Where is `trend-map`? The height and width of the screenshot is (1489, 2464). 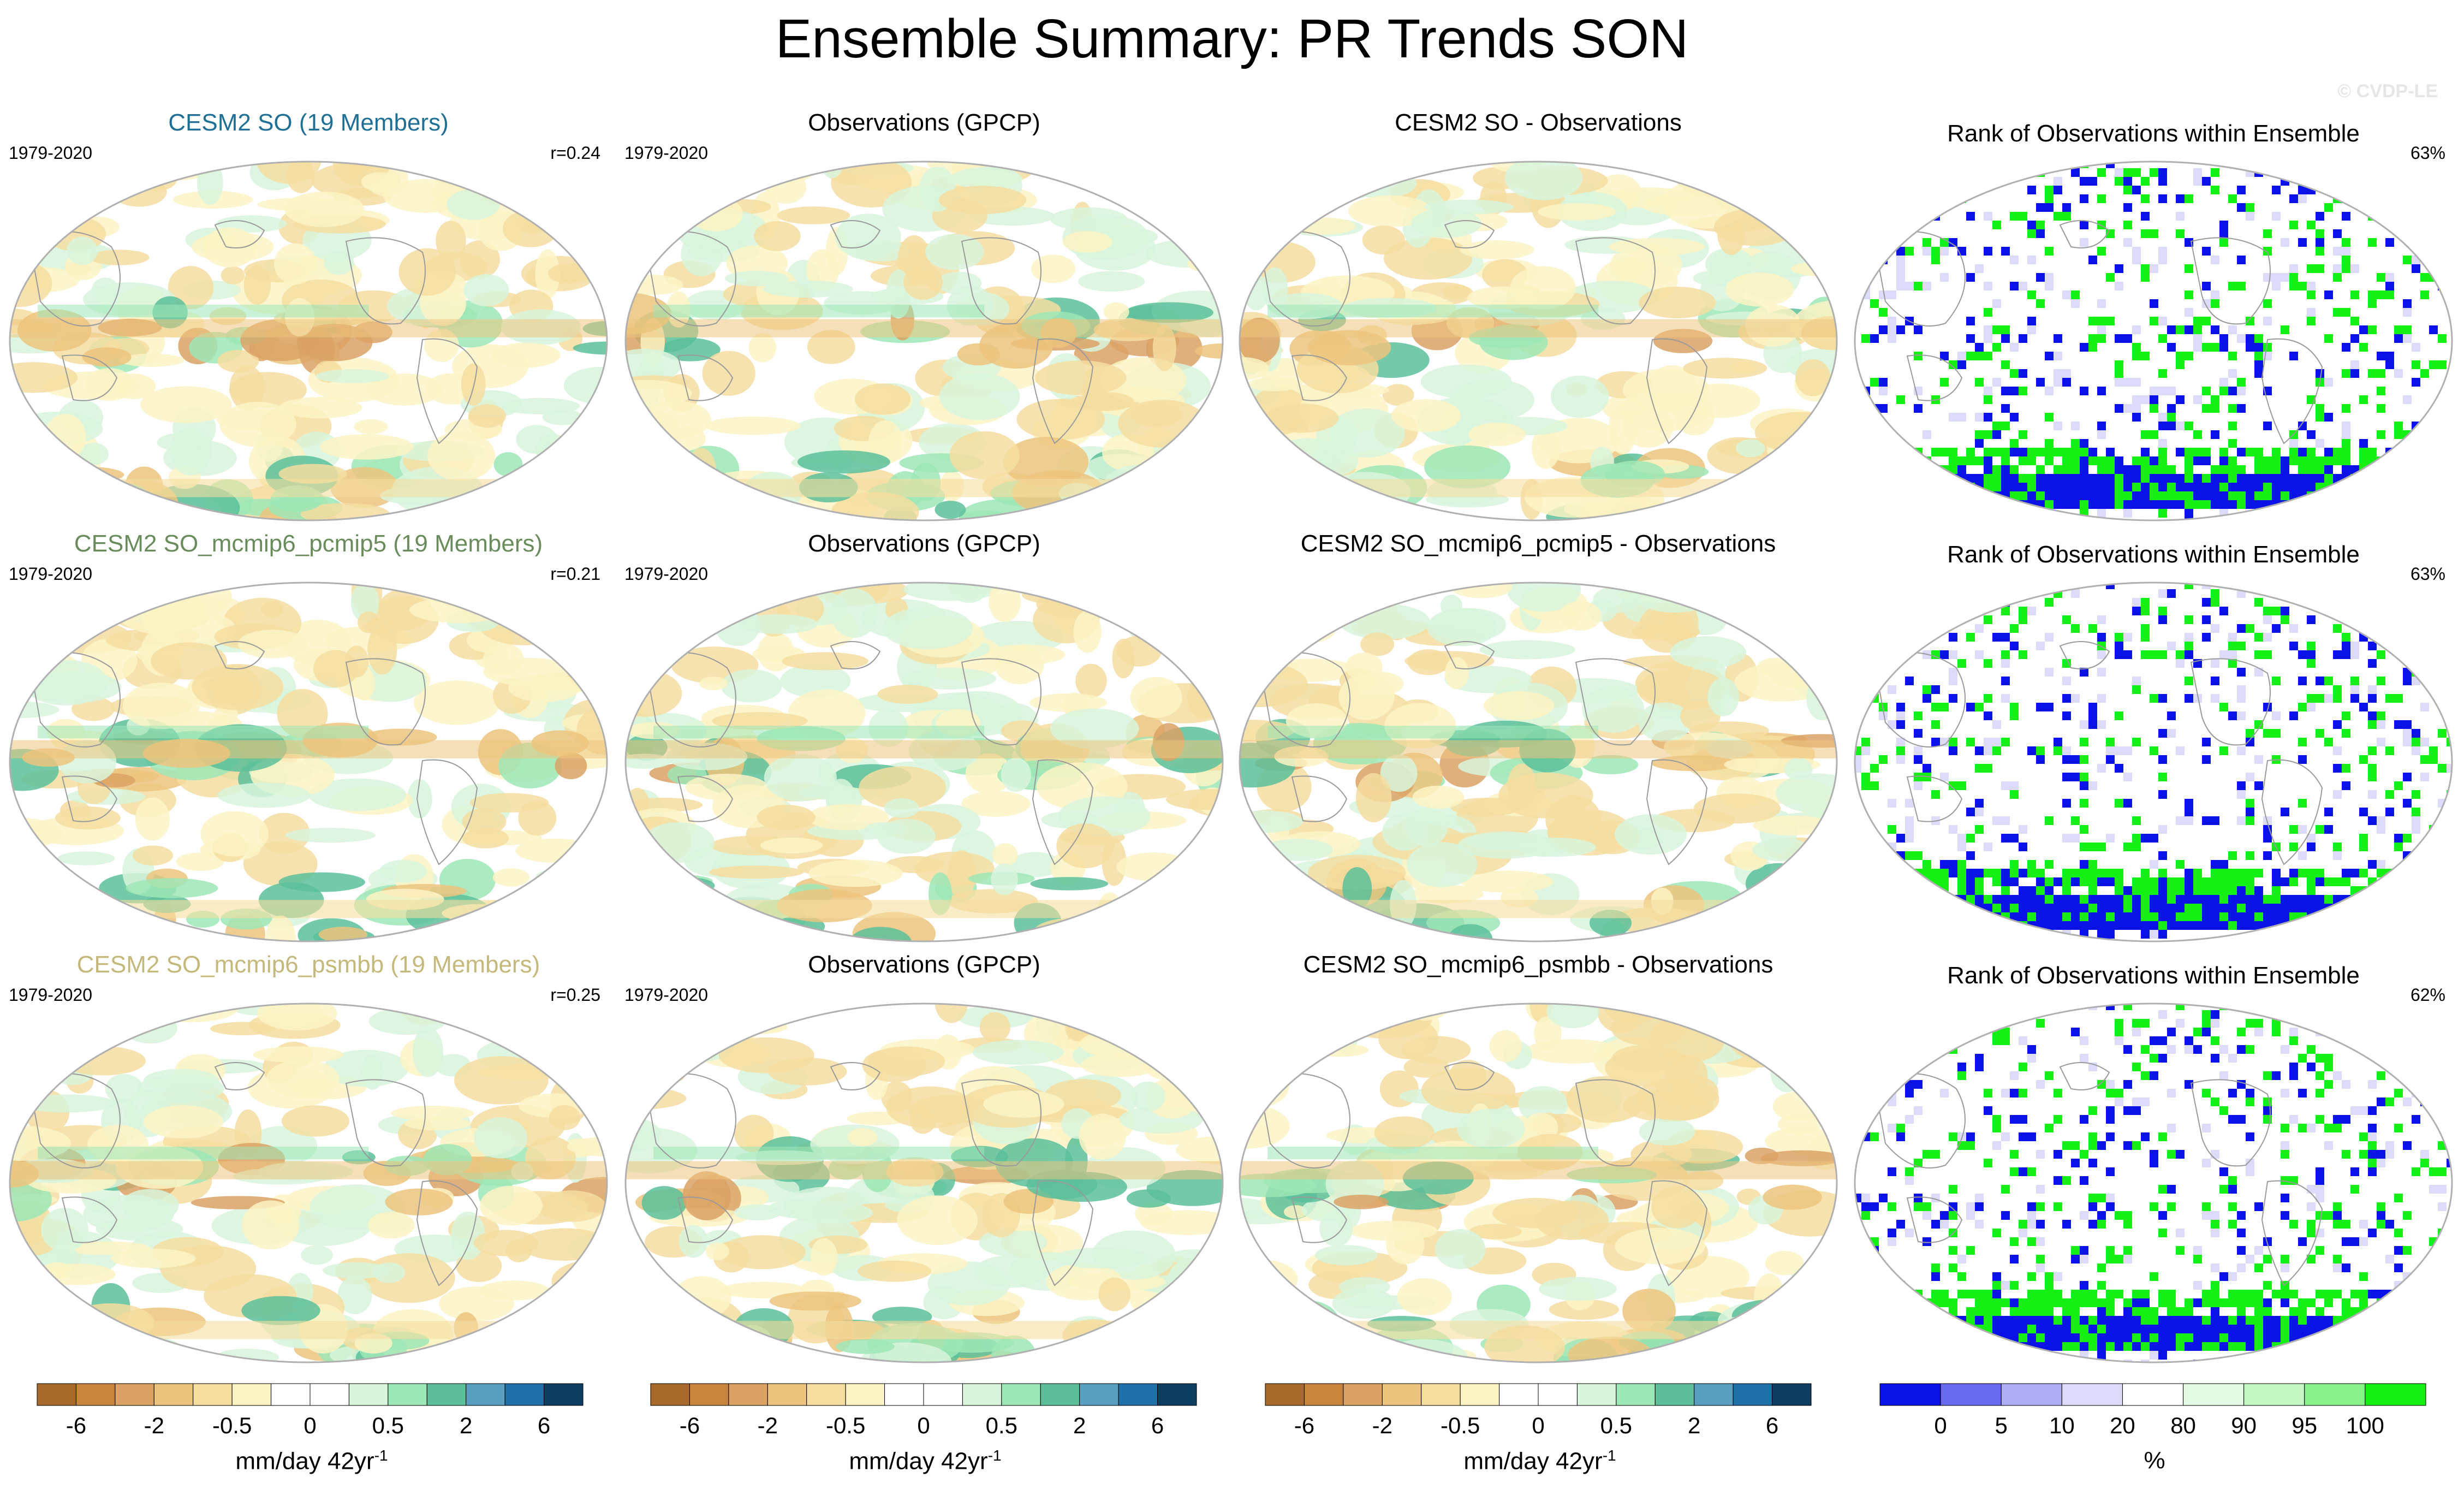 trend-map is located at coordinates (308, 1182).